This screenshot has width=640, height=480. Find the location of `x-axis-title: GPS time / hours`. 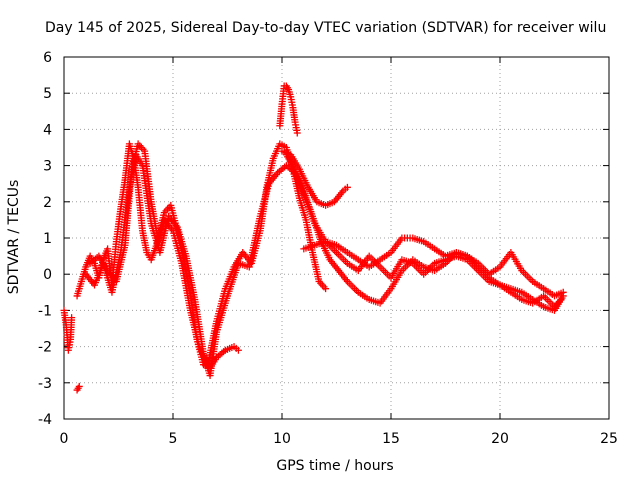

x-axis-title: GPS time / hours is located at coordinates (334, 466).